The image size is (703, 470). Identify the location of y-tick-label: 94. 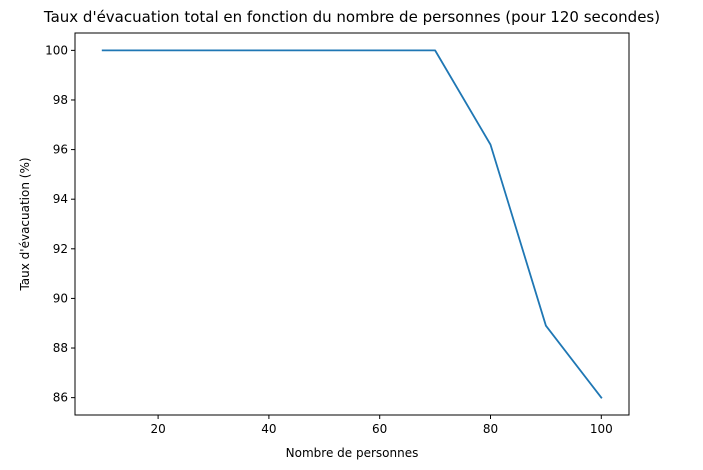
(60, 199).